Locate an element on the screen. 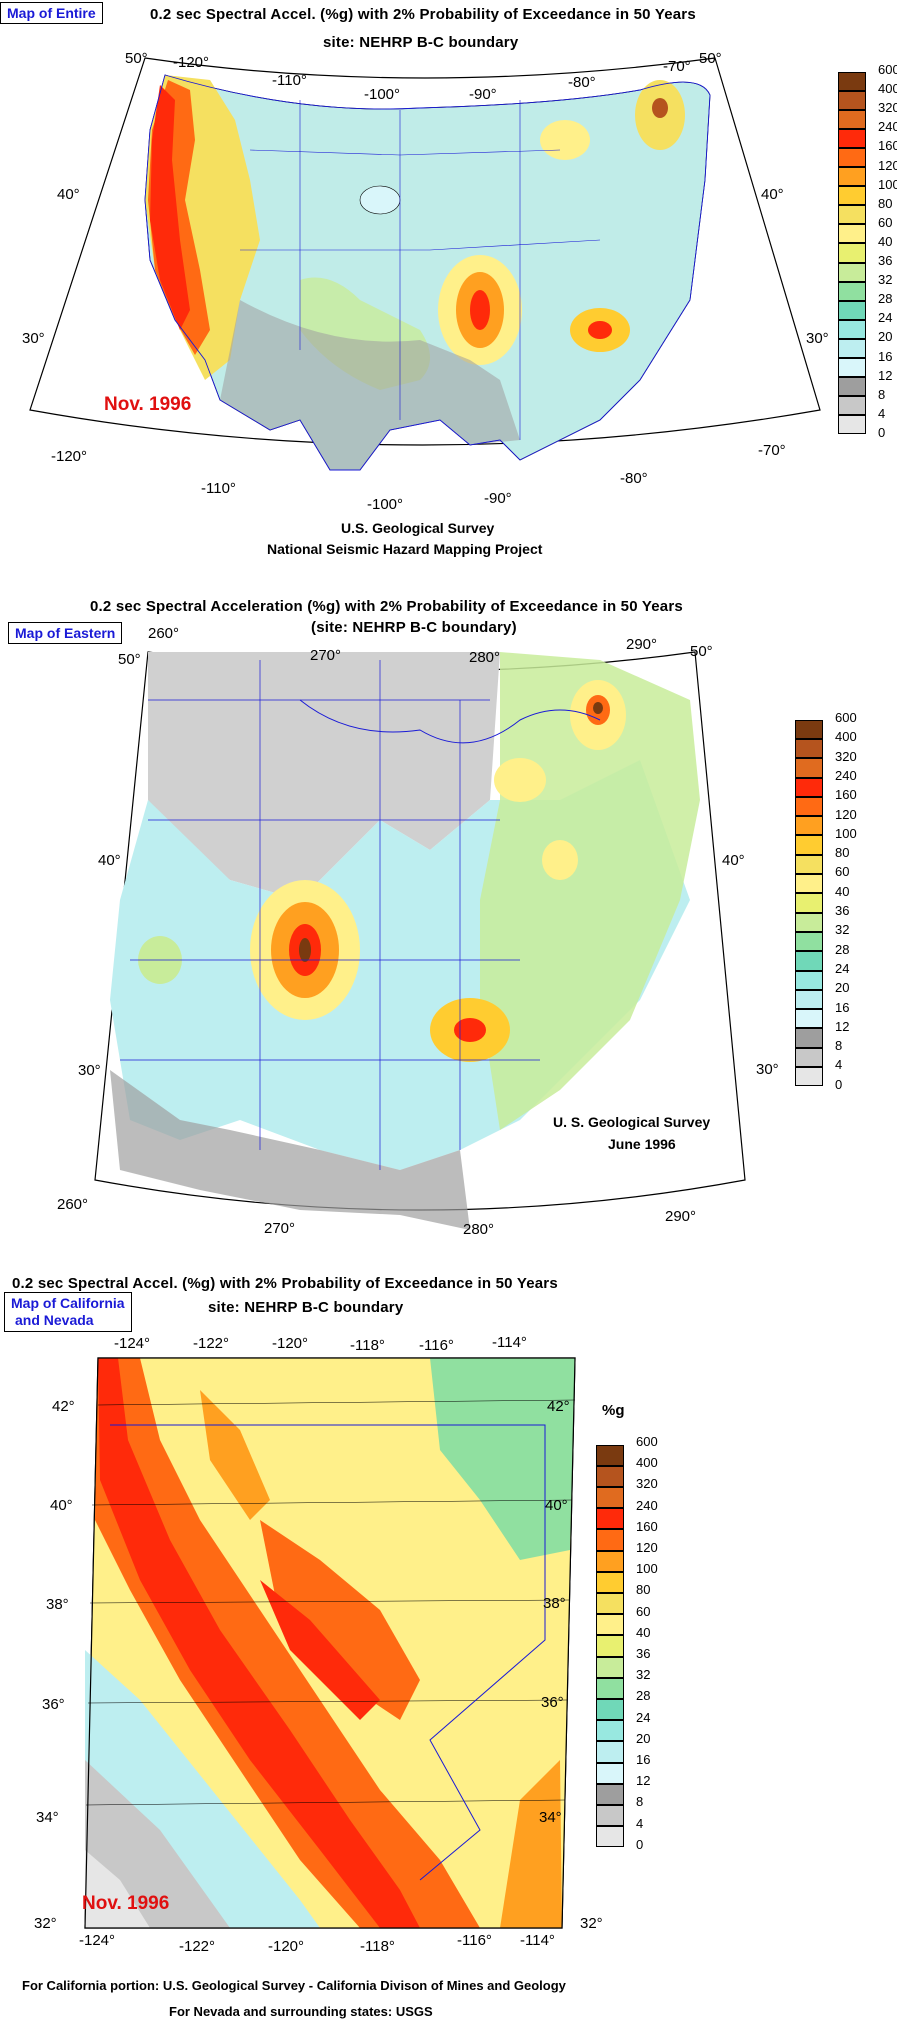  map2-credit-usgs: U. S. Geological Survey is located at coordinates (632, 1122).